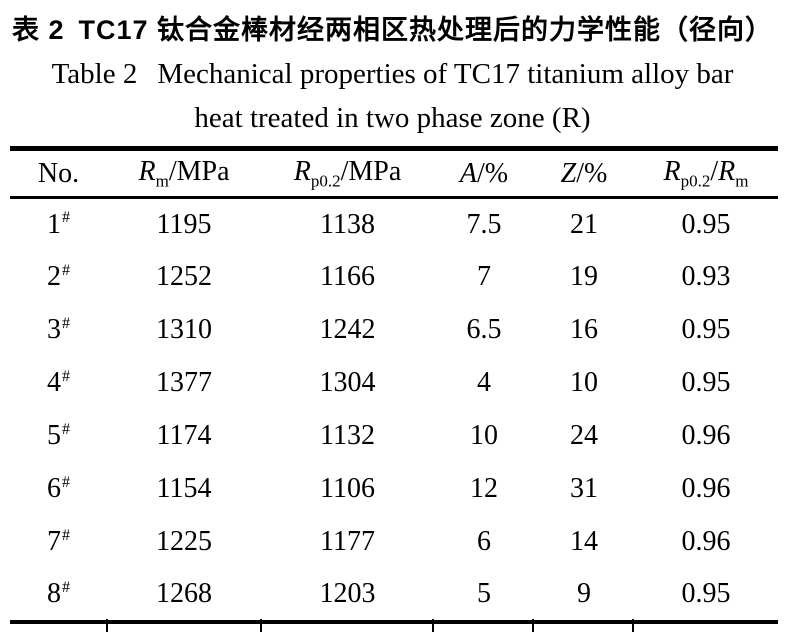 The image size is (785, 643). I want to click on table-row: 8# 1268 1203 5 9 0.95, so click(394, 595).